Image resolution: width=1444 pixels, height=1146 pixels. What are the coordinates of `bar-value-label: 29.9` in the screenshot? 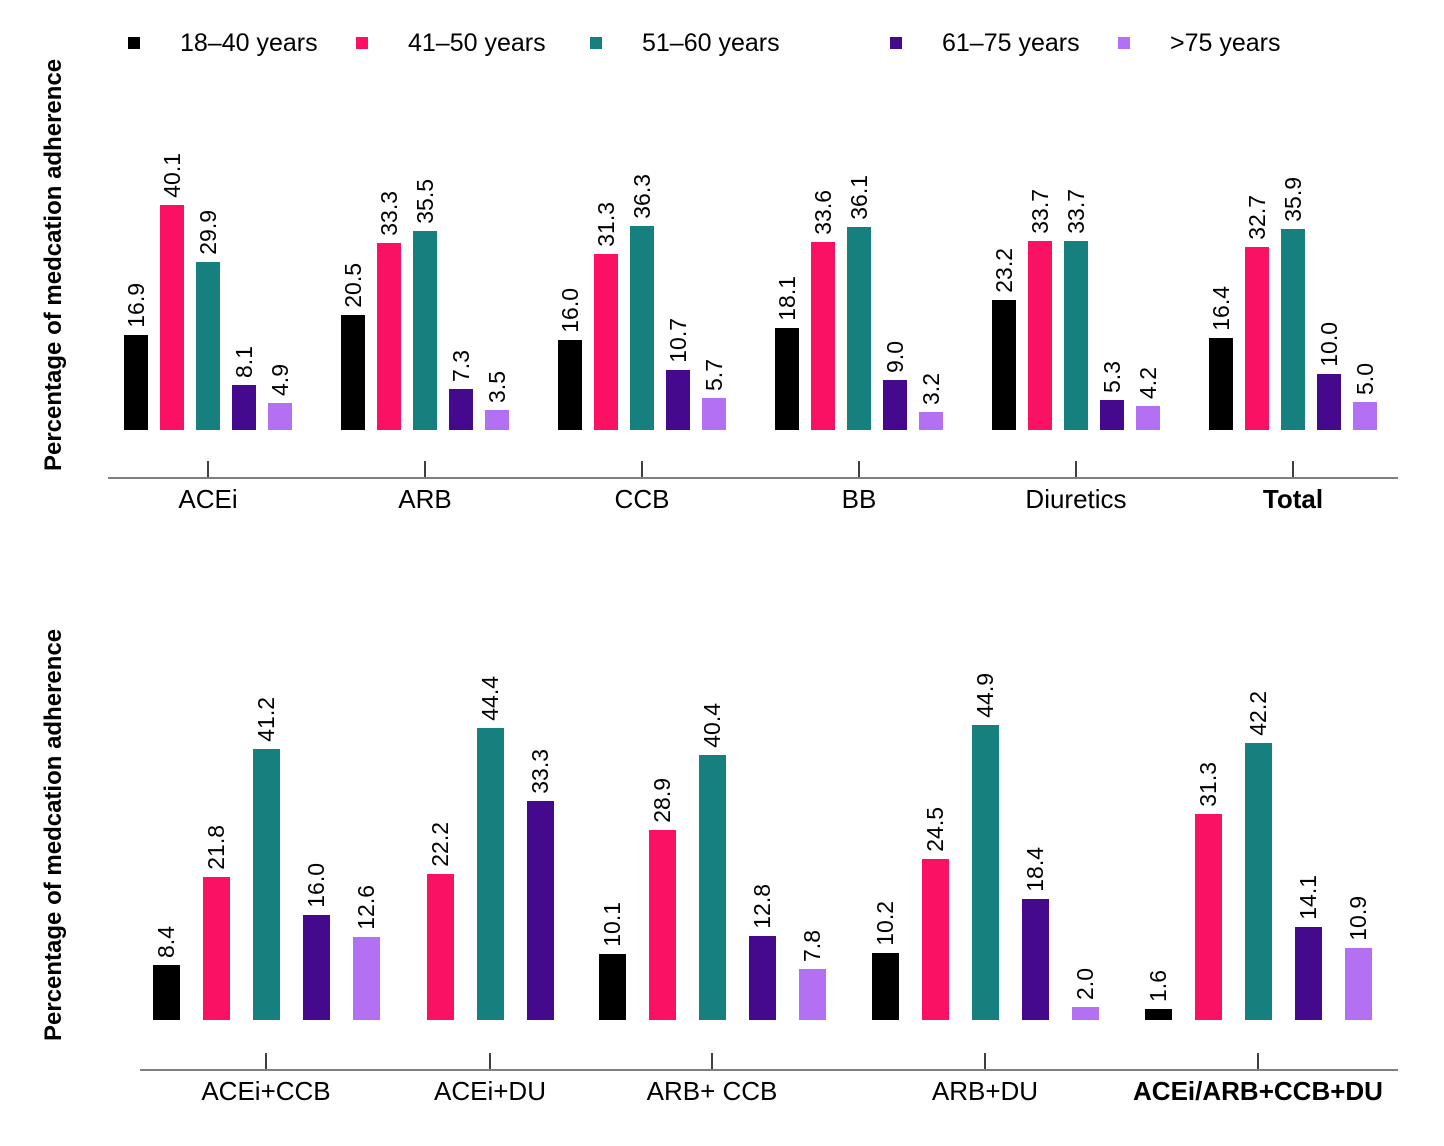 It's located at (208, 232).